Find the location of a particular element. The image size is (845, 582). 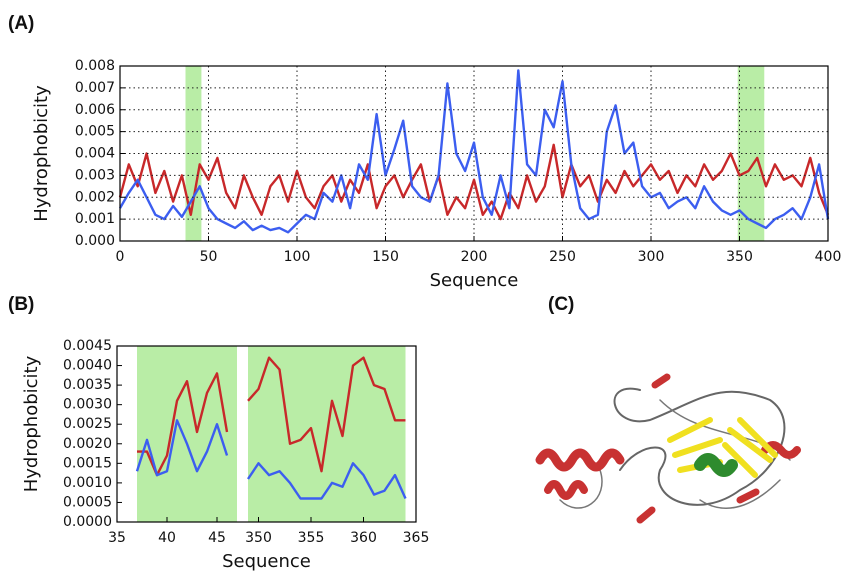

x-tick-label: 35 is located at coordinates (117, 538).